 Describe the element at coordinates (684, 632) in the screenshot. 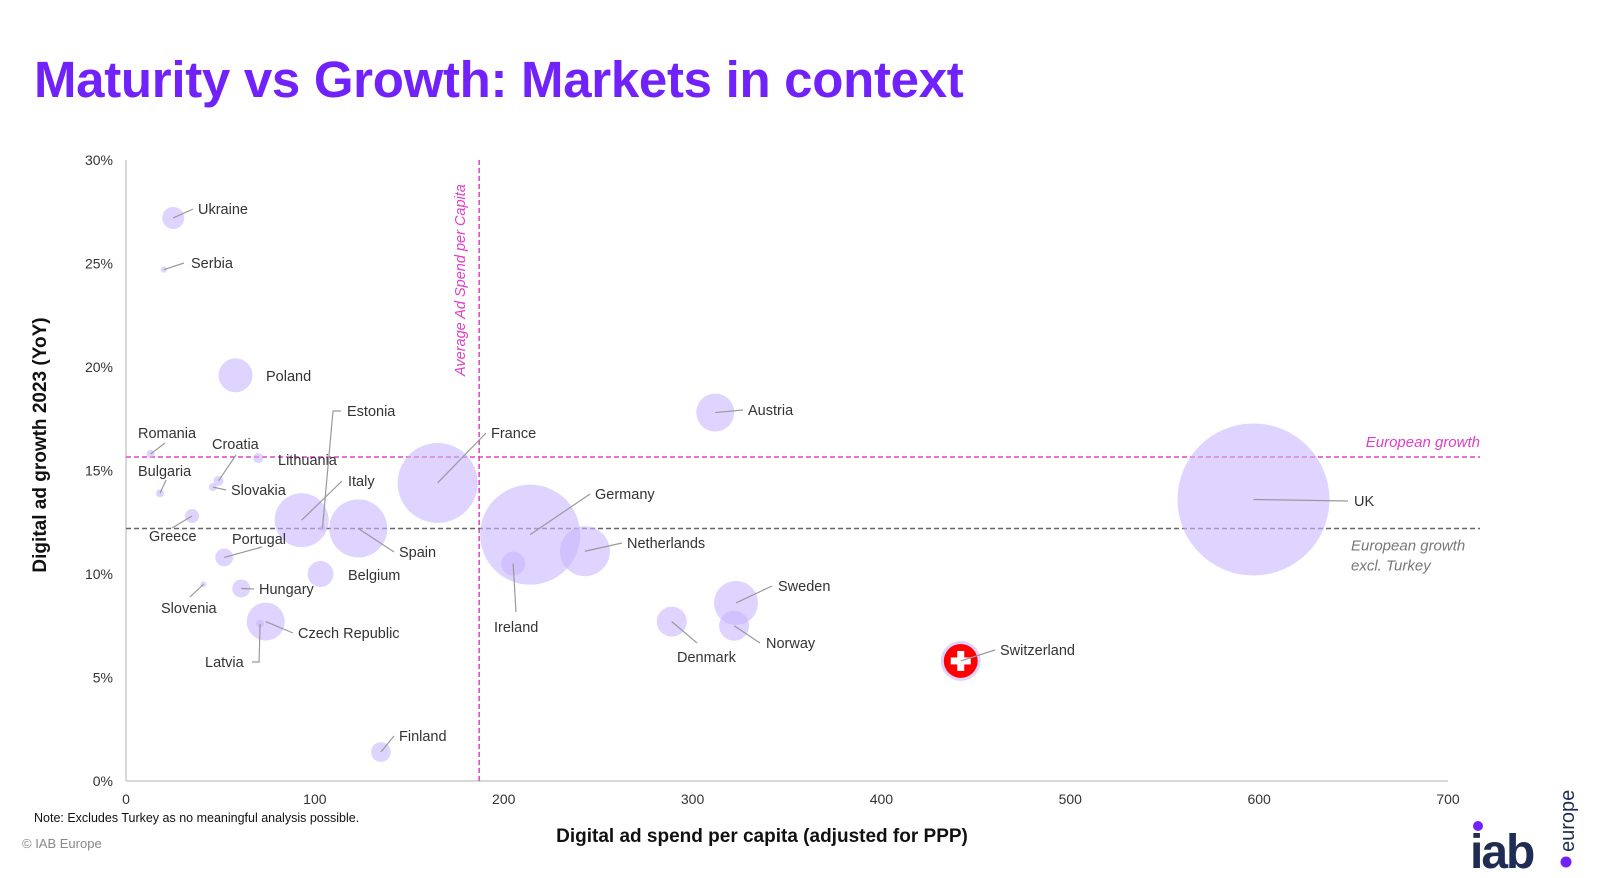

I see `leader-line-denmark` at that location.